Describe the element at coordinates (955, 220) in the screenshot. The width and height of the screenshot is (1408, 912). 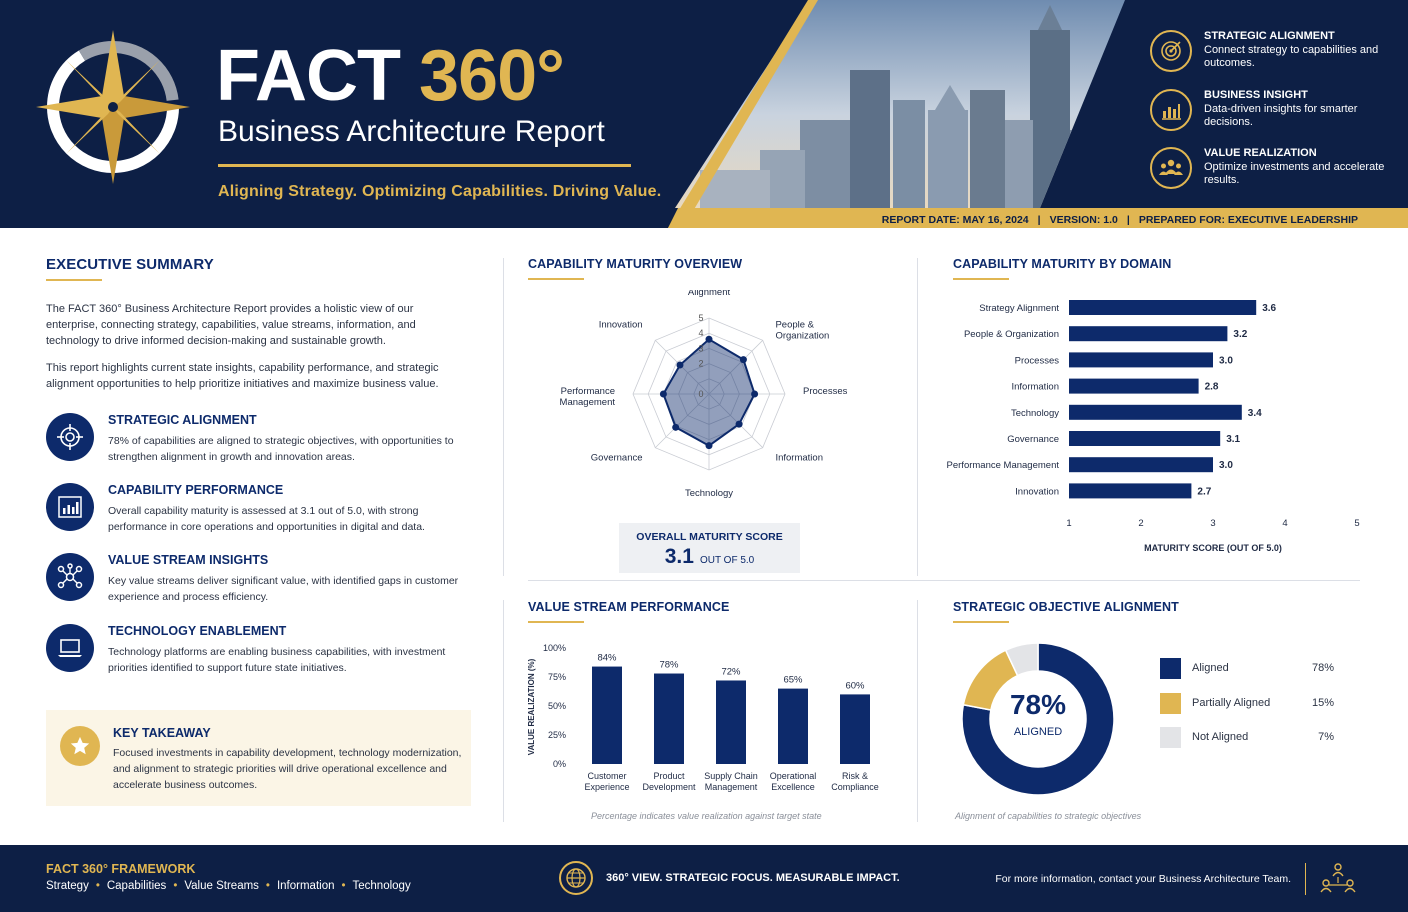
I see `report-date: REPORT DATE: MAY 16, 2024` at that location.